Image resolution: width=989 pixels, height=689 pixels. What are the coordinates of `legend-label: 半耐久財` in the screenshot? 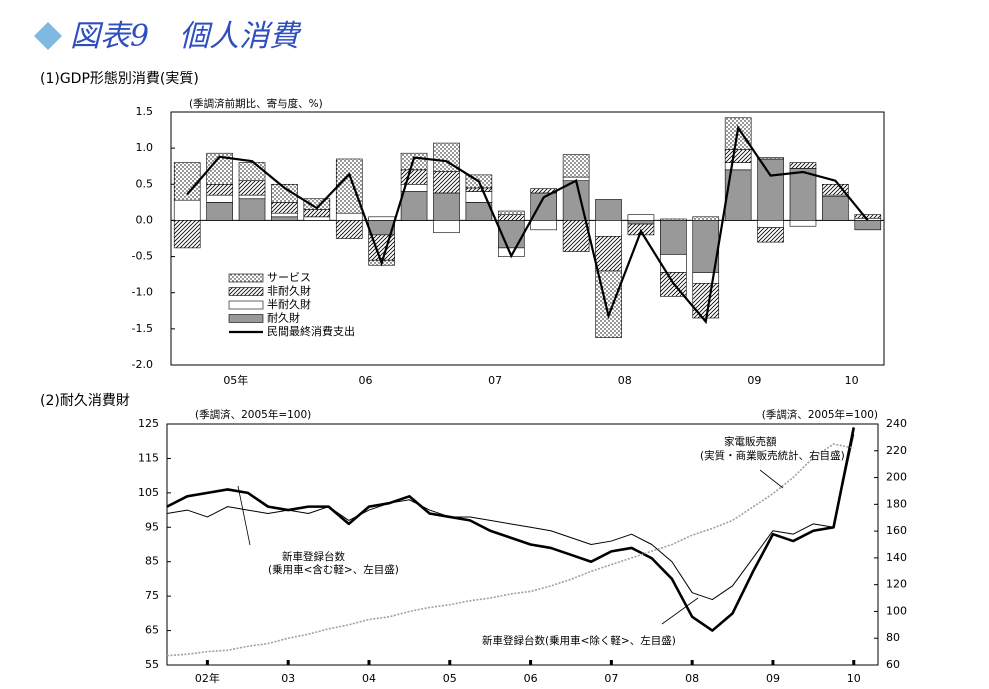 It's located at (289, 304).